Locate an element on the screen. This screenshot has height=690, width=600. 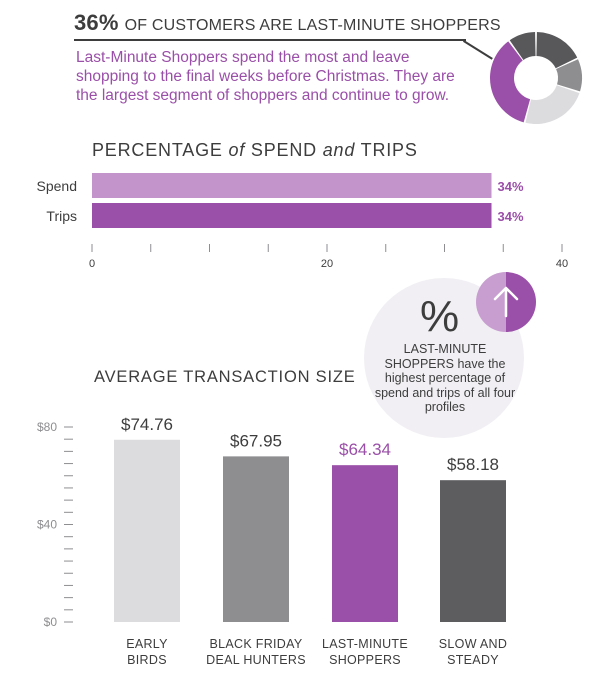
donut-segment-light is located at coordinates (552, 105).